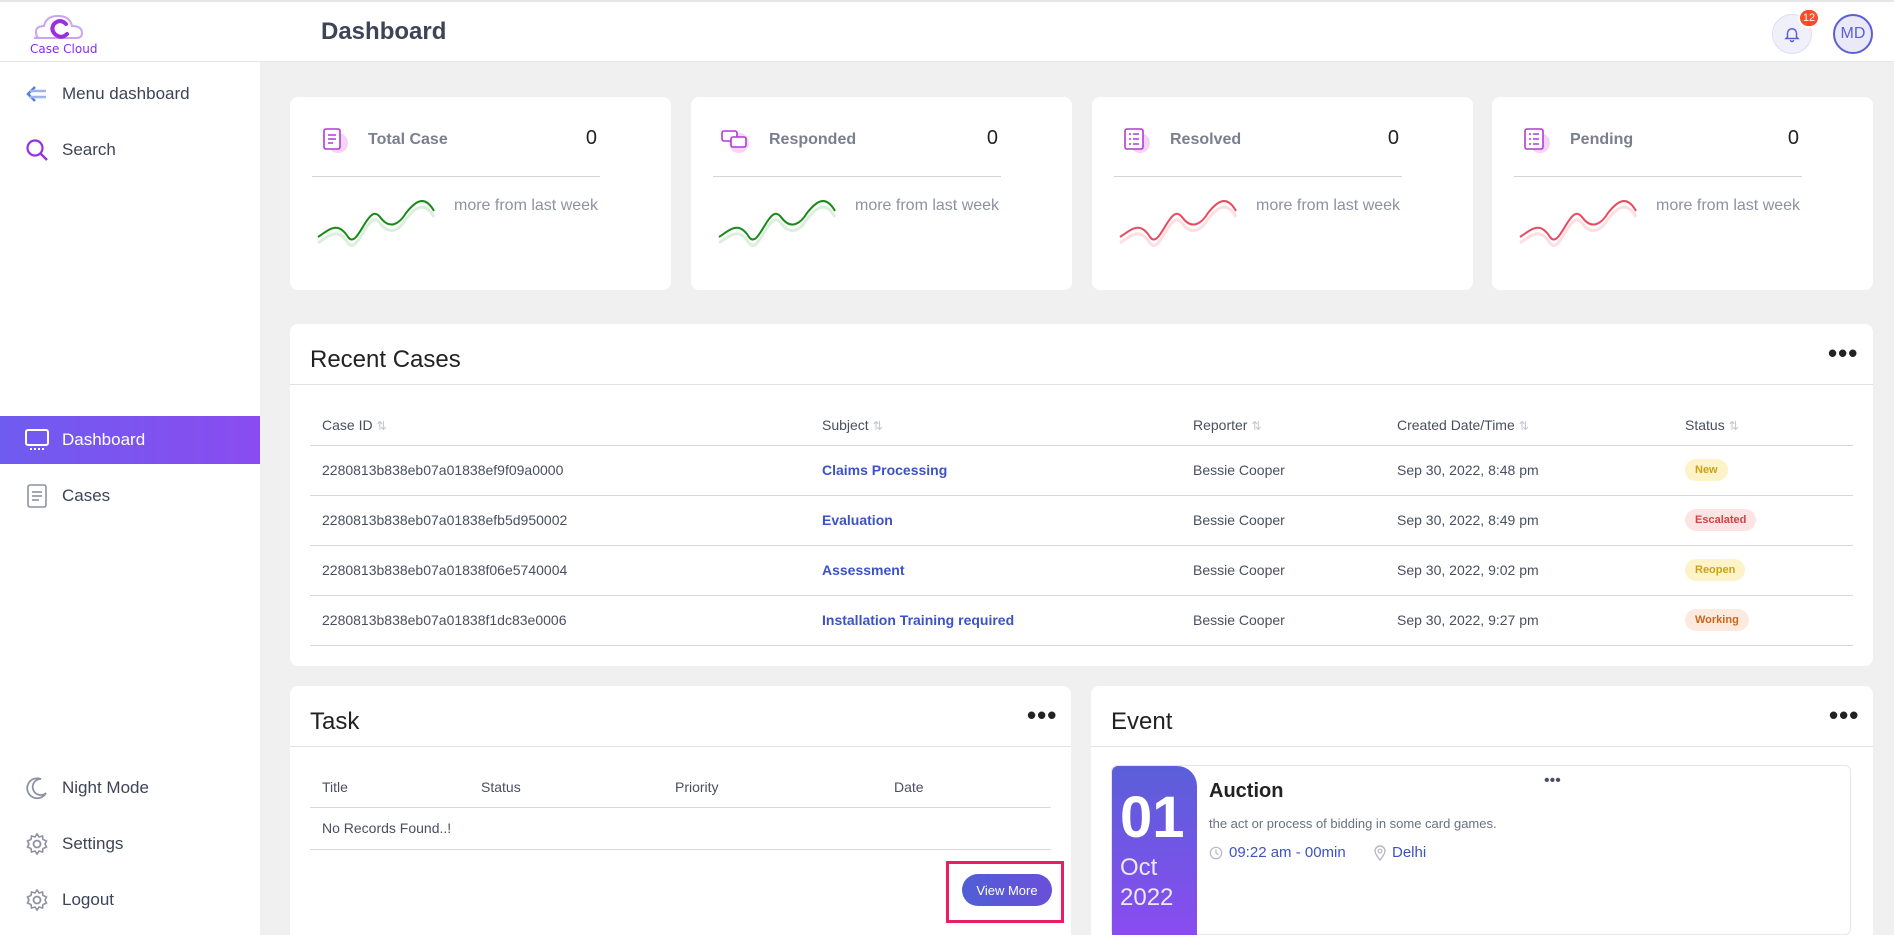  What do you see at coordinates (1763, 425) in the screenshot?
I see `column-header: Status ⇅` at bounding box center [1763, 425].